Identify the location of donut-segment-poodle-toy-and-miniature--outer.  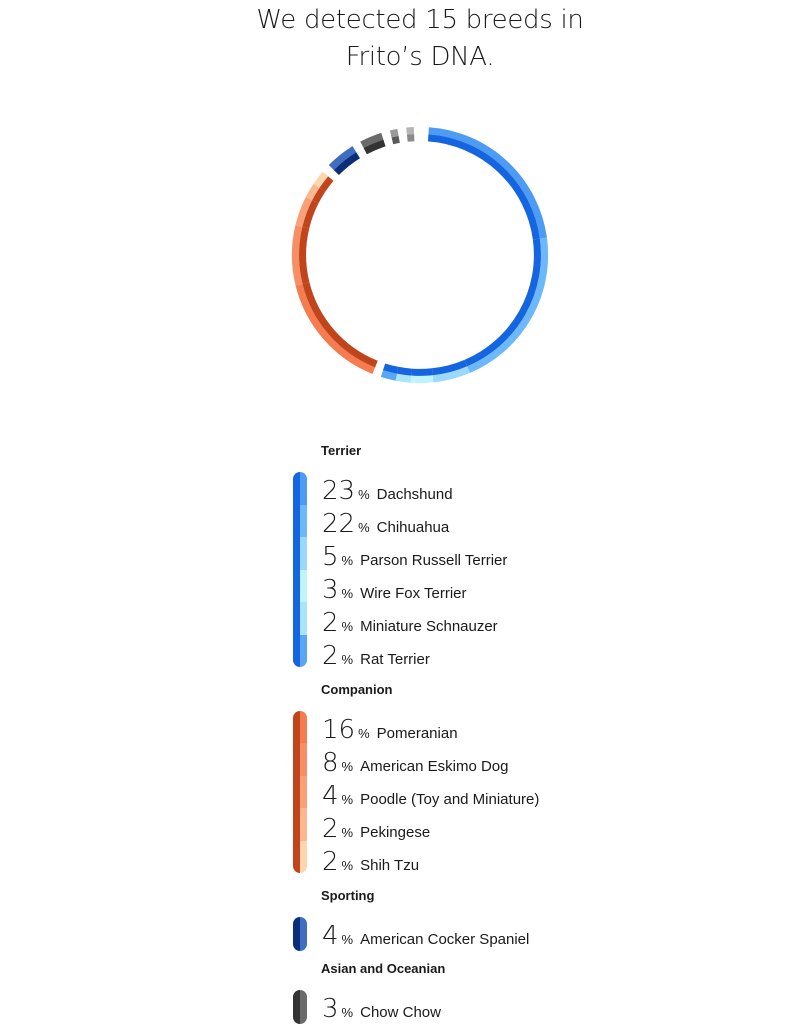
(304, 212).